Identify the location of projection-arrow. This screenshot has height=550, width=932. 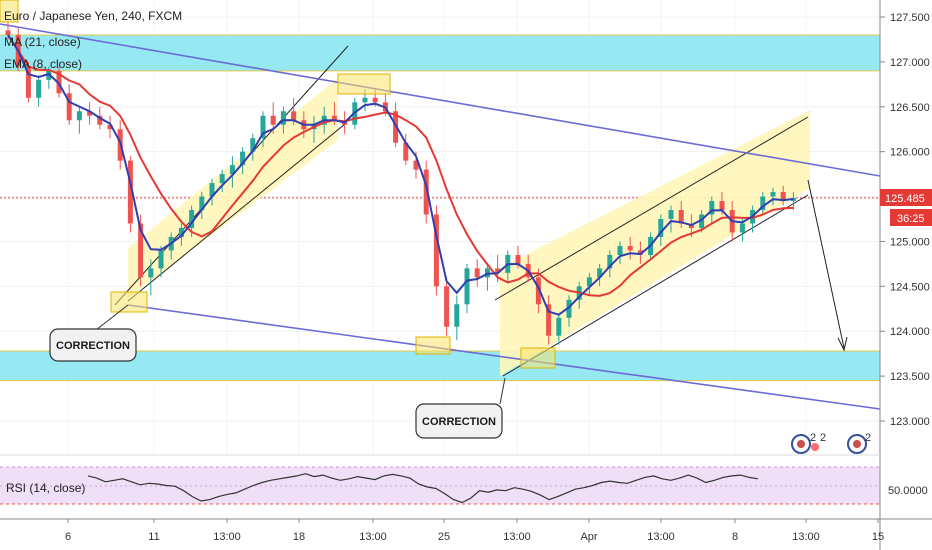
(827, 265).